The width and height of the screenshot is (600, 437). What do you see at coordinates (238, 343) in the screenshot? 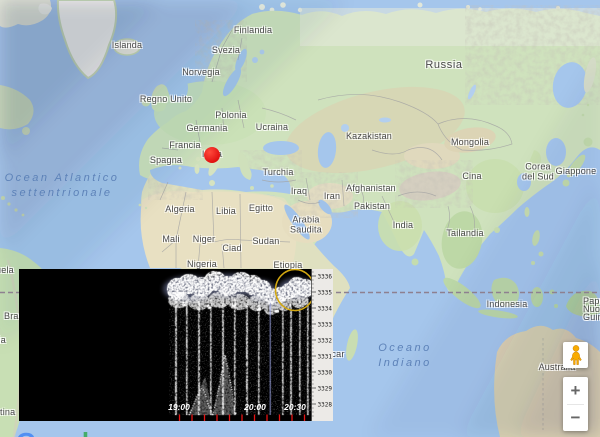
I see `spectrogram-noise-band` at bounding box center [238, 343].